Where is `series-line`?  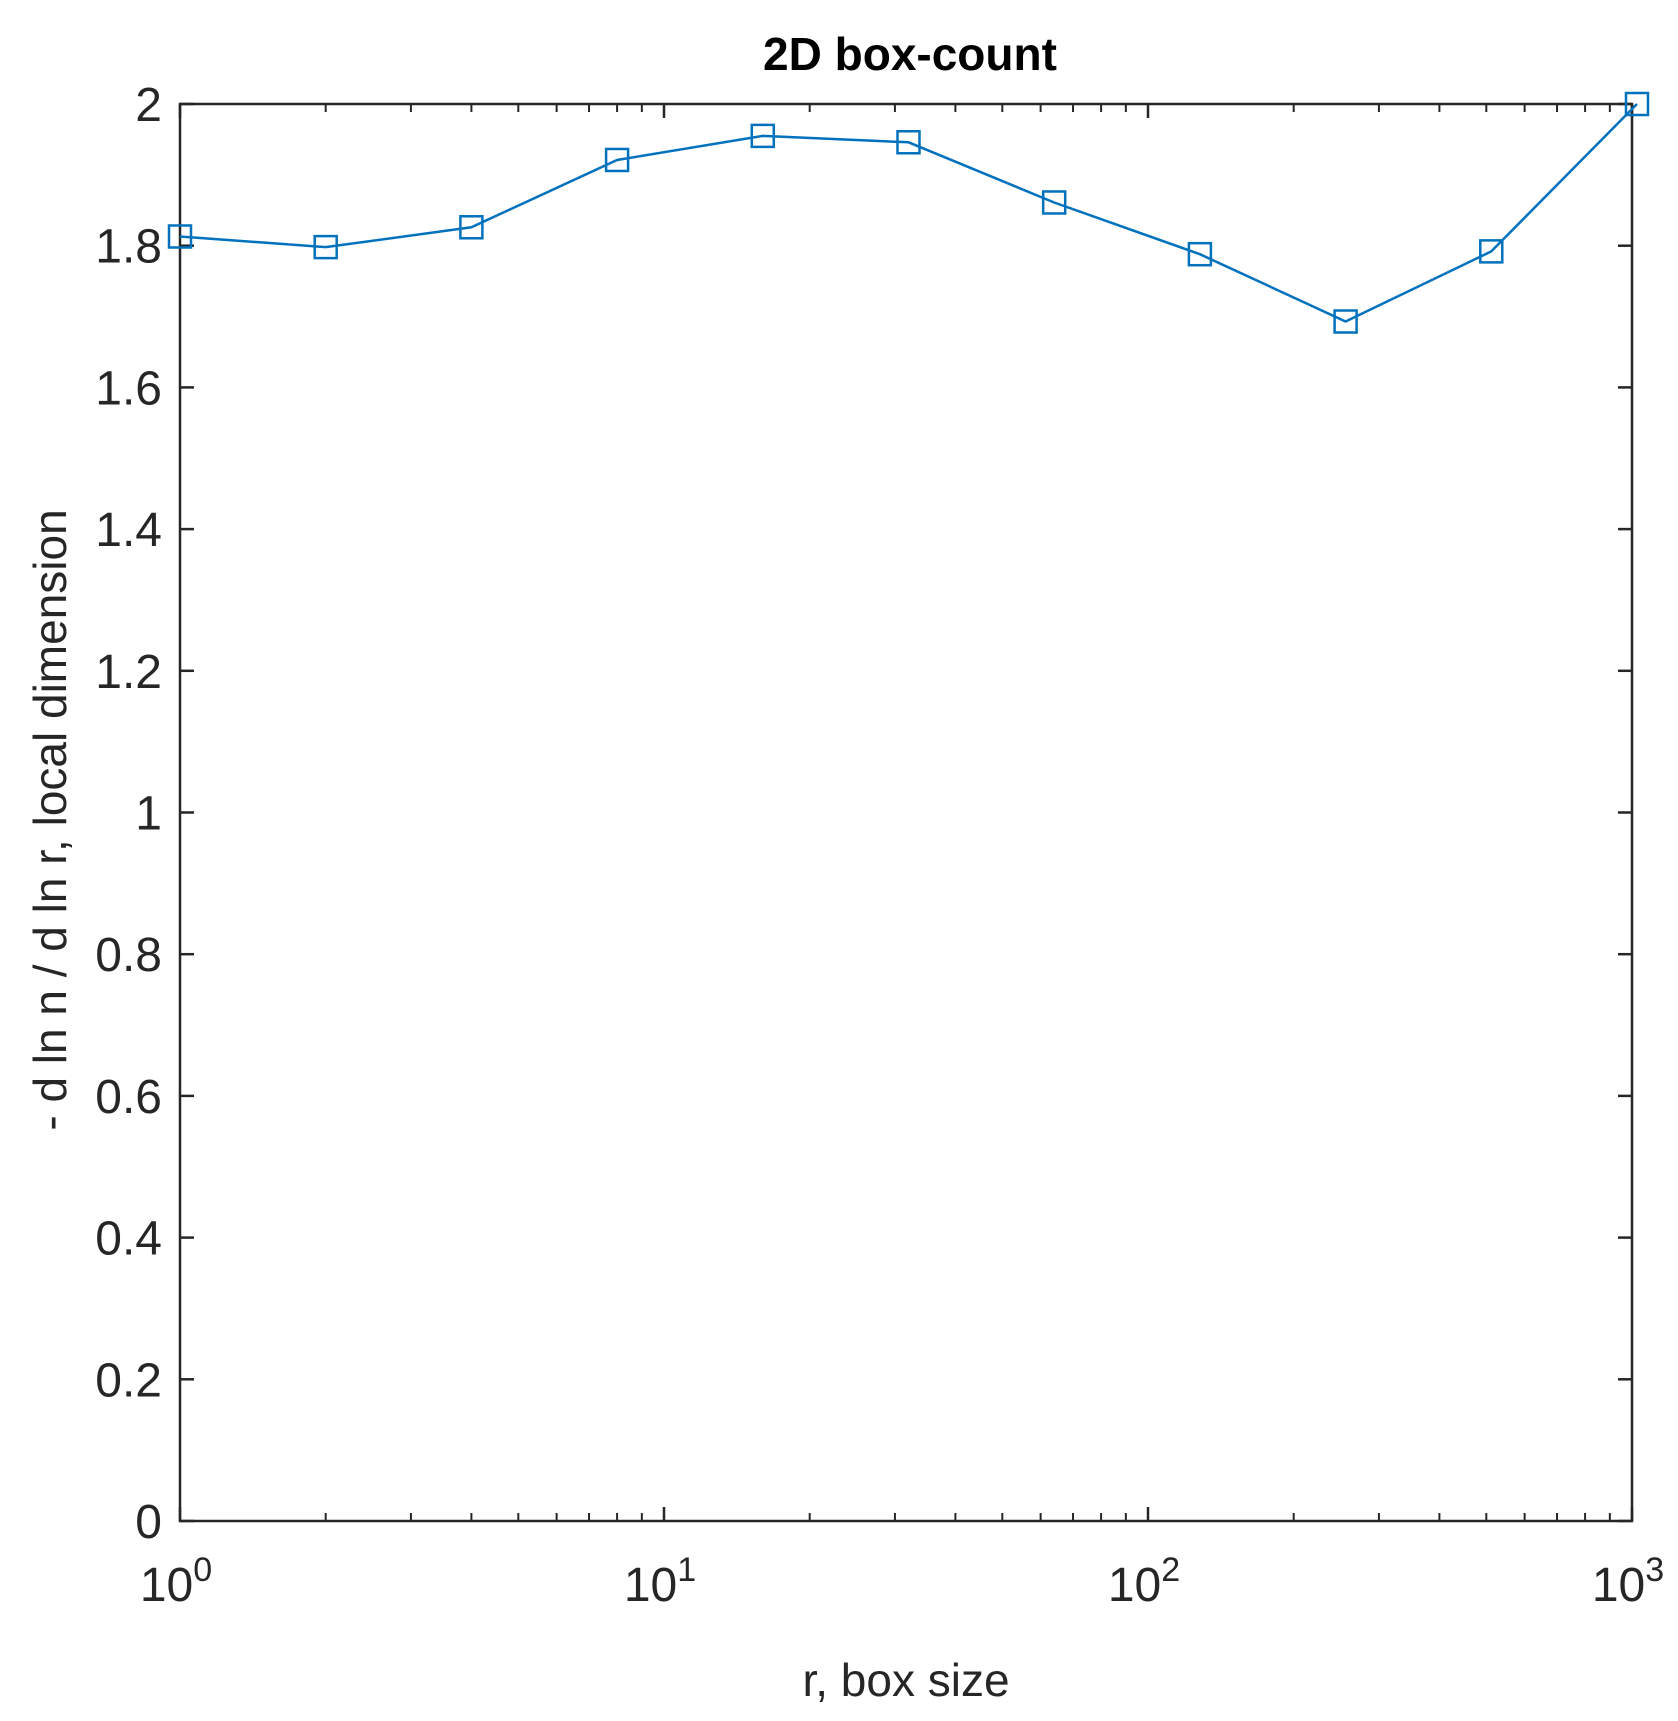 series-line is located at coordinates (908, 213).